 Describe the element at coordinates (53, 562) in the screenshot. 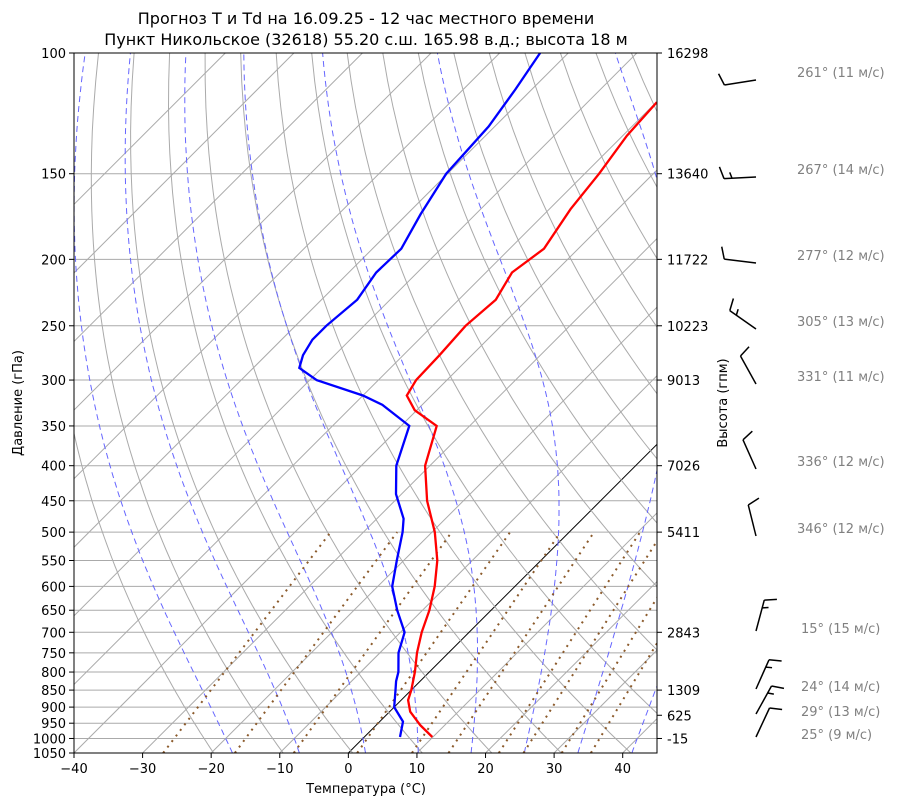

I see `y-tick-label: 550` at that location.